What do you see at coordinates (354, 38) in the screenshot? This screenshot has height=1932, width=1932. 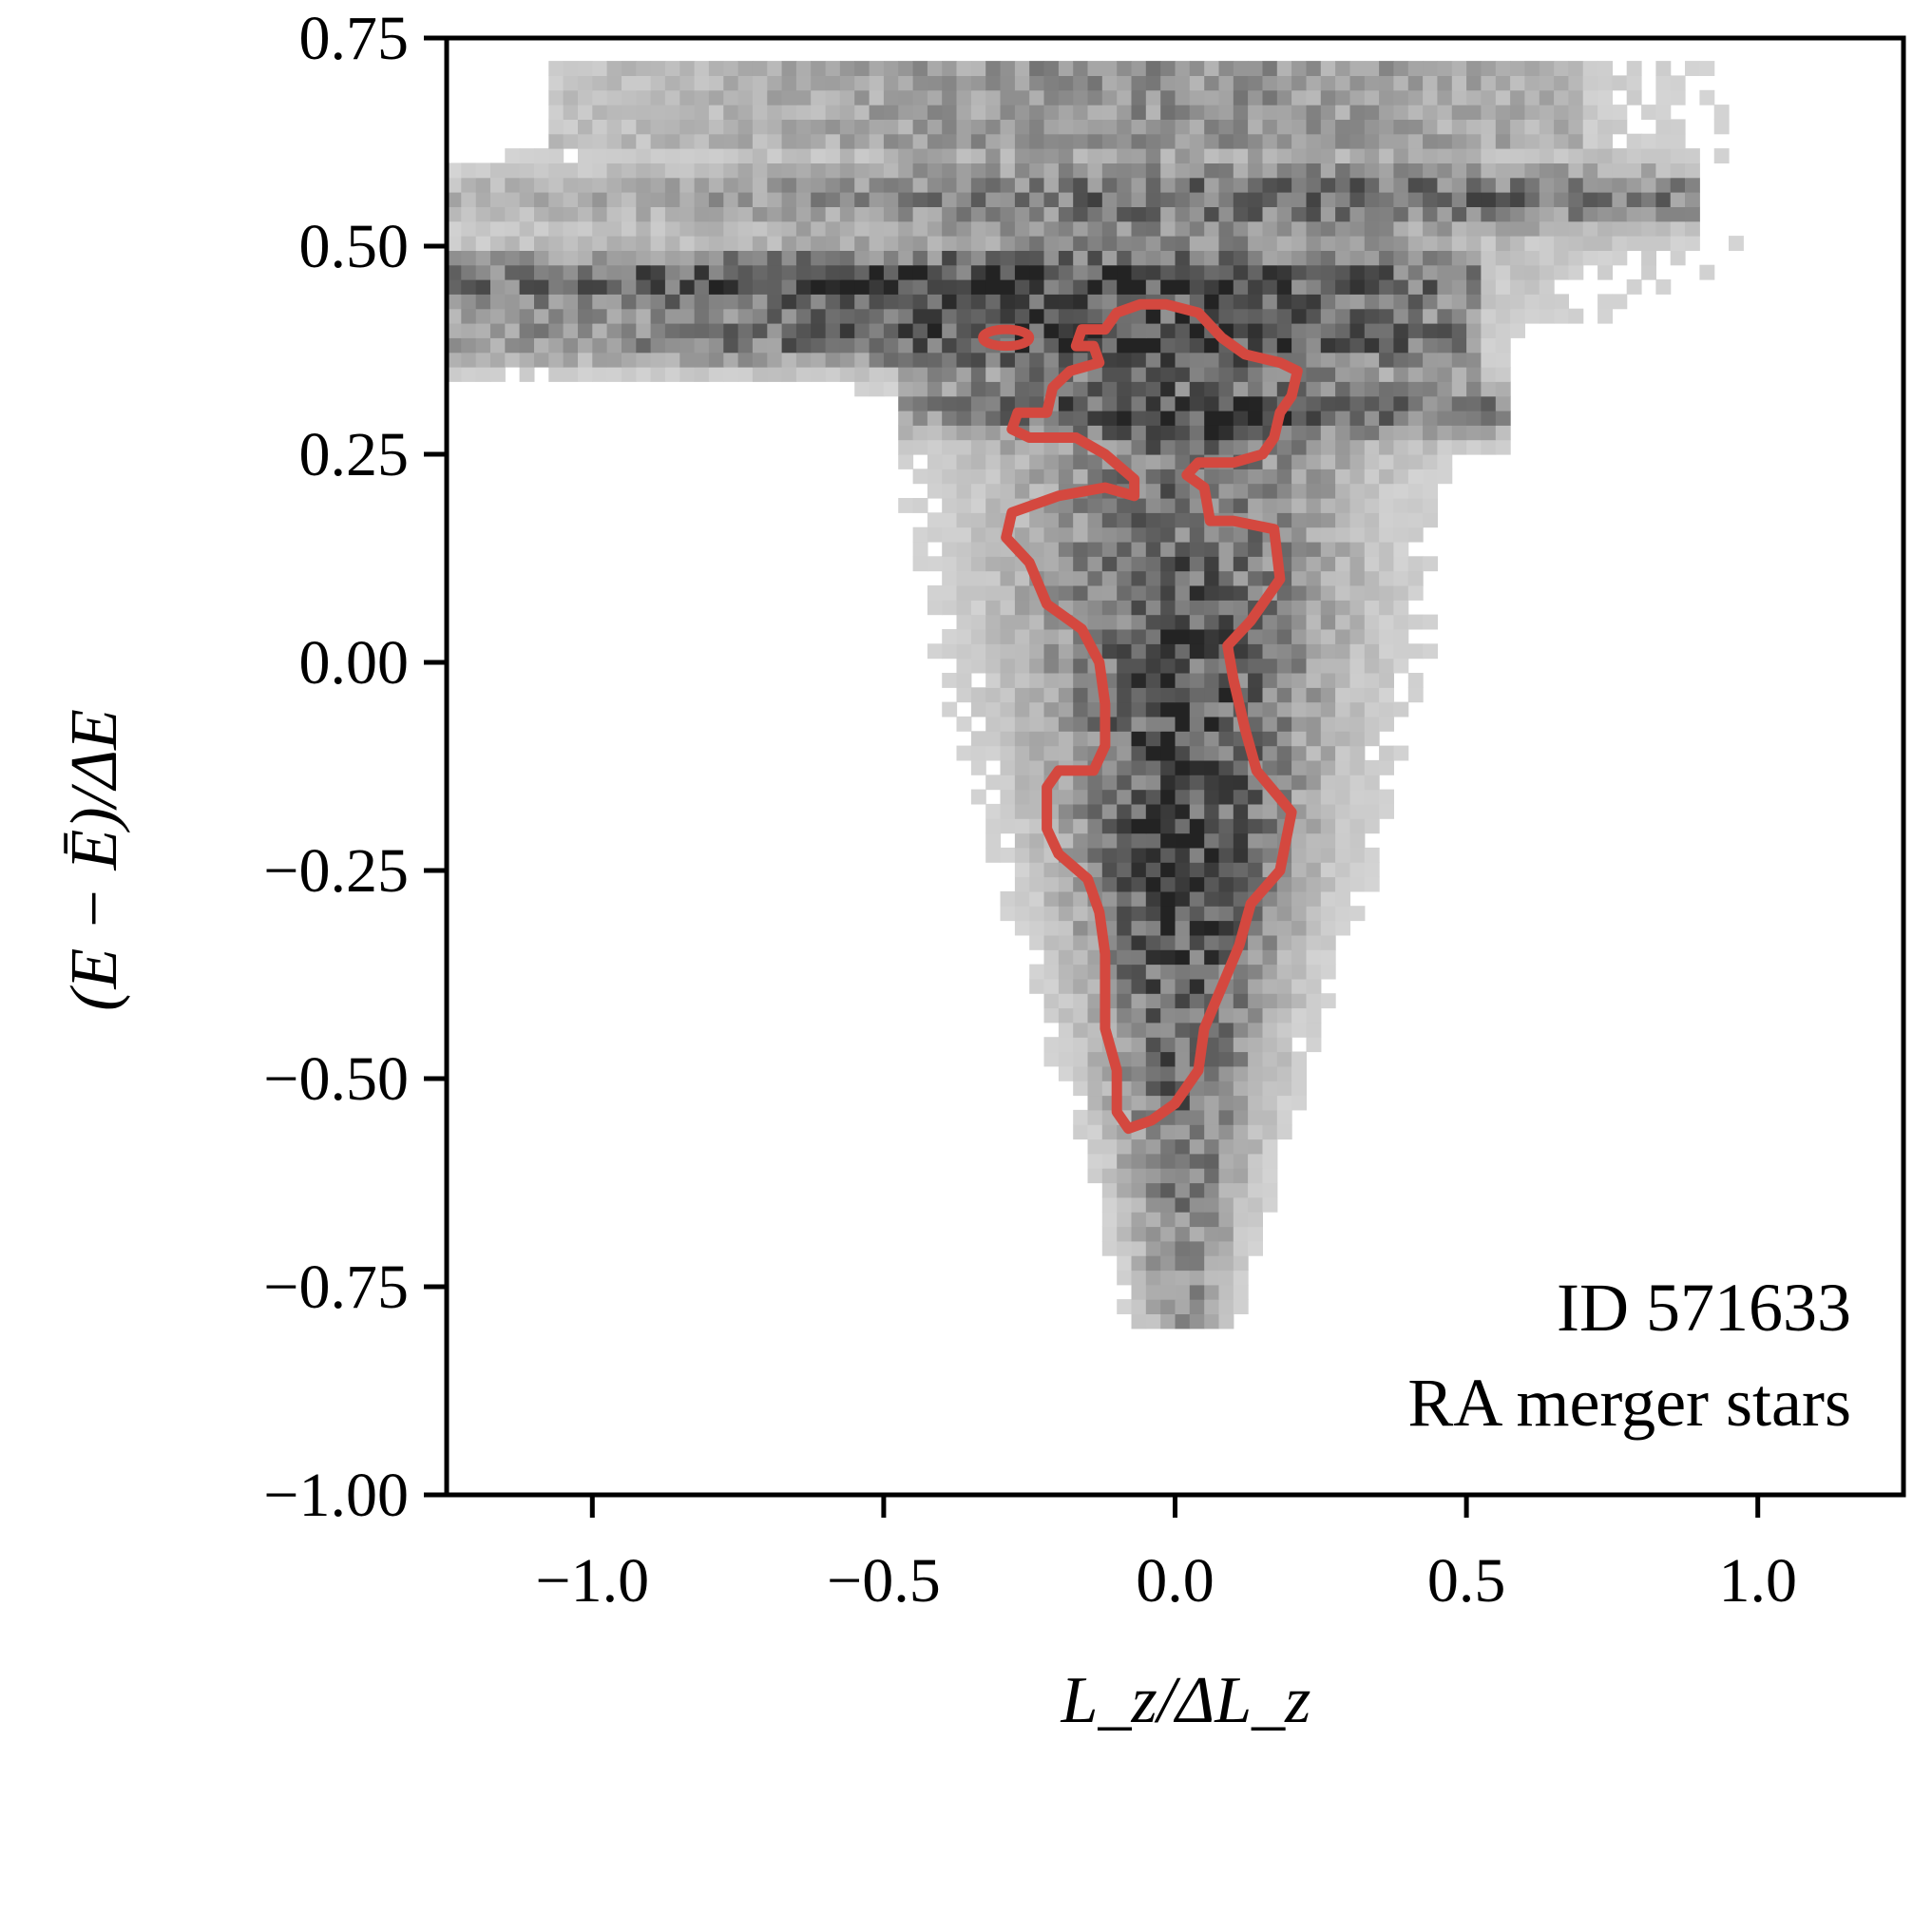 I see `y-tick-label: 0.75` at bounding box center [354, 38].